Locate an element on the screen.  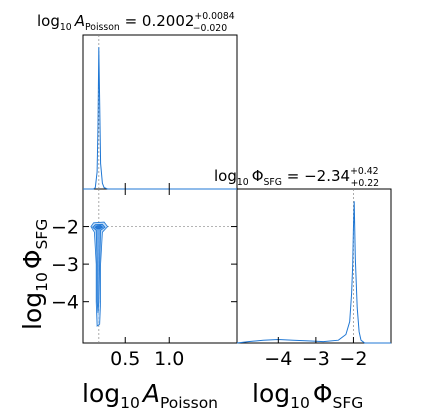
ytick-label-joint-1: −3 is located at coordinates (65, 265).